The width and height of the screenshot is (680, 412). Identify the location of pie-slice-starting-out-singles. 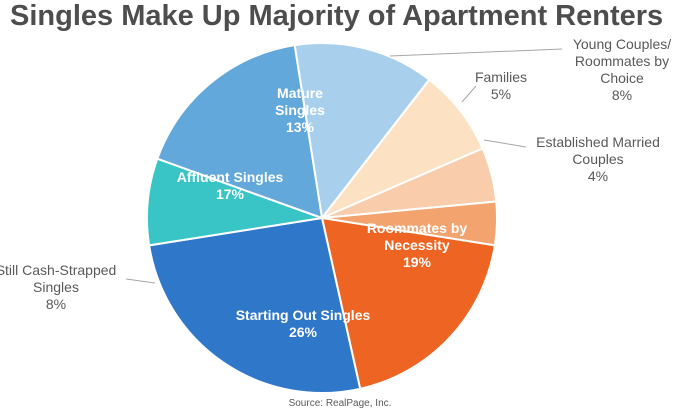
(255, 305).